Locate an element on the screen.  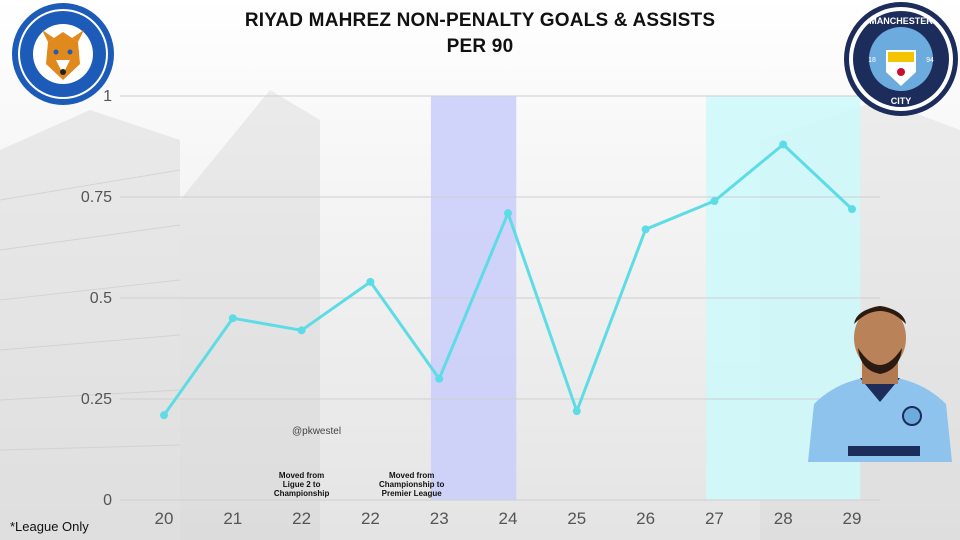
x-tick-label: 20 is located at coordinates (164, 518).